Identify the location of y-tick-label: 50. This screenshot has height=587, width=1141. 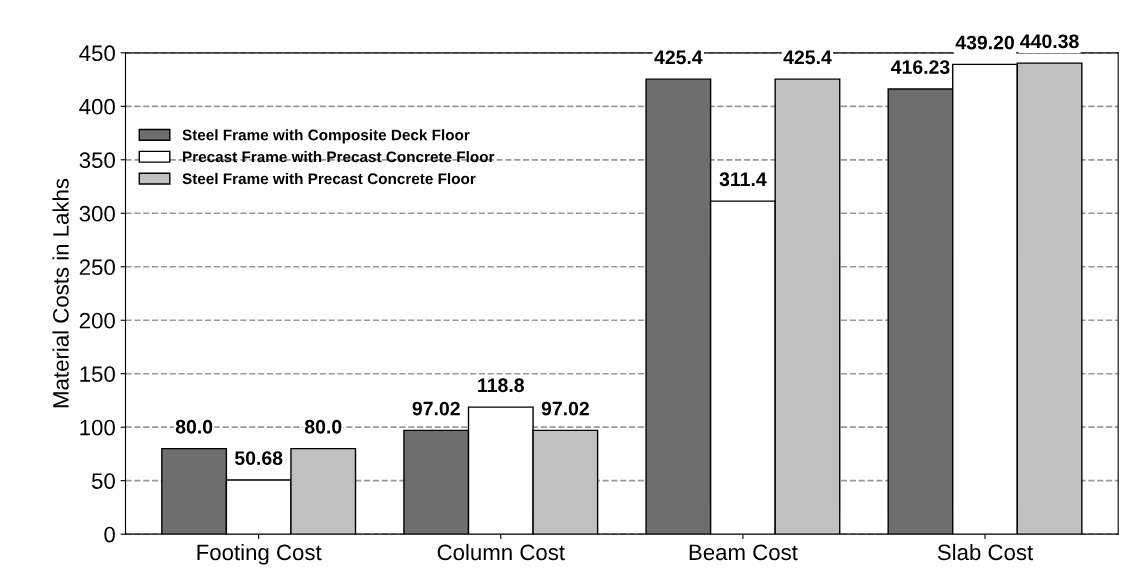
(103, 481).